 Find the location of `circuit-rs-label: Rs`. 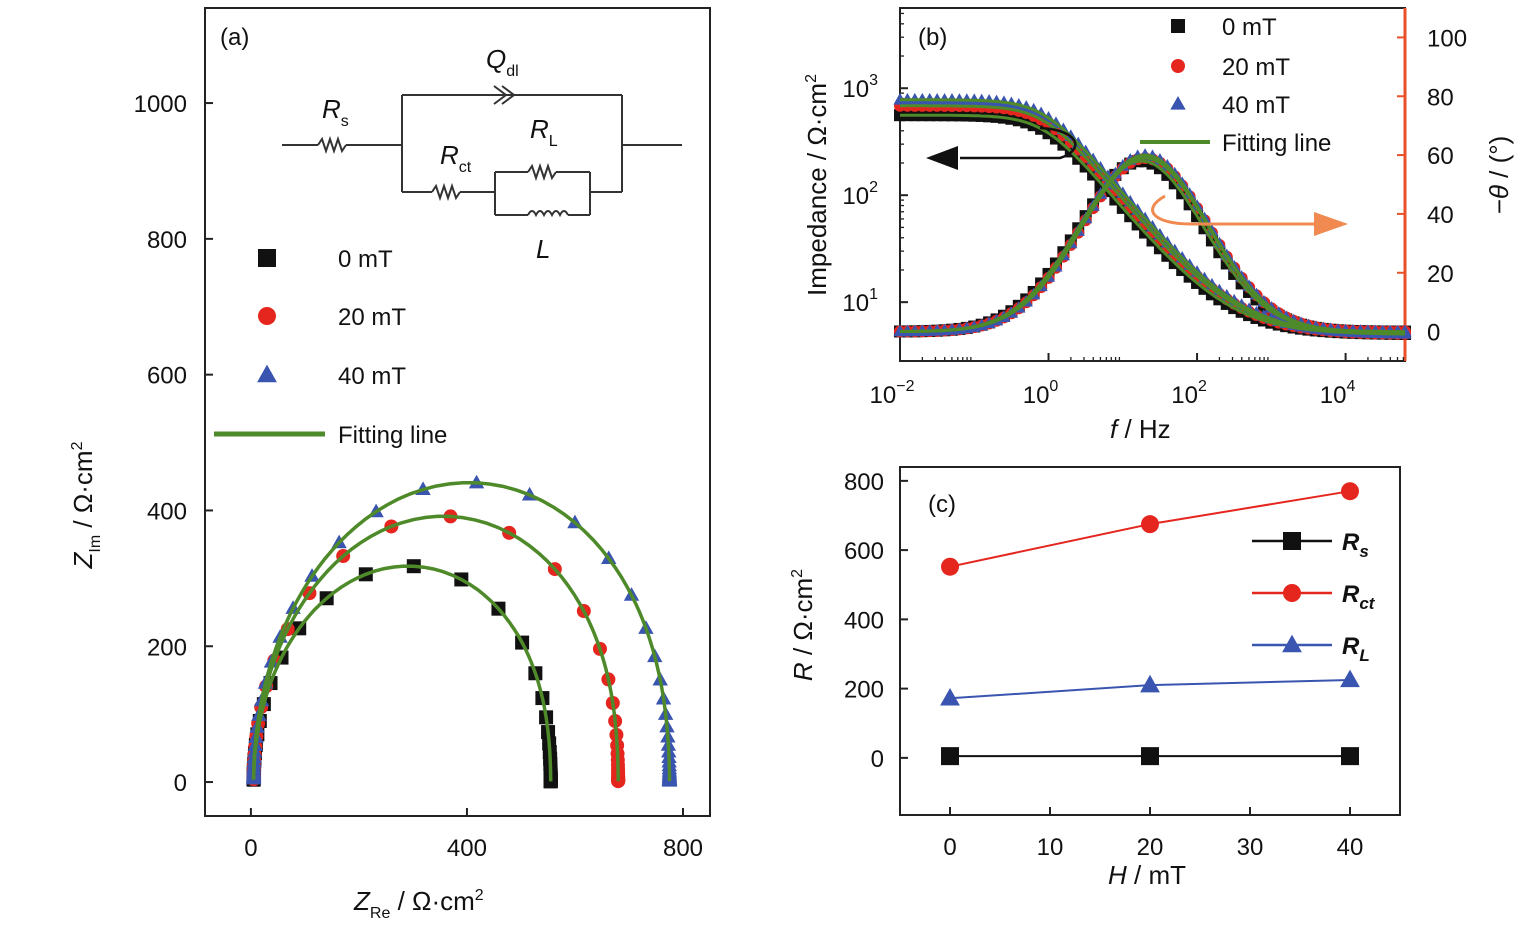

circuit-rs-label: Rs is located at coordinates (335, 112).